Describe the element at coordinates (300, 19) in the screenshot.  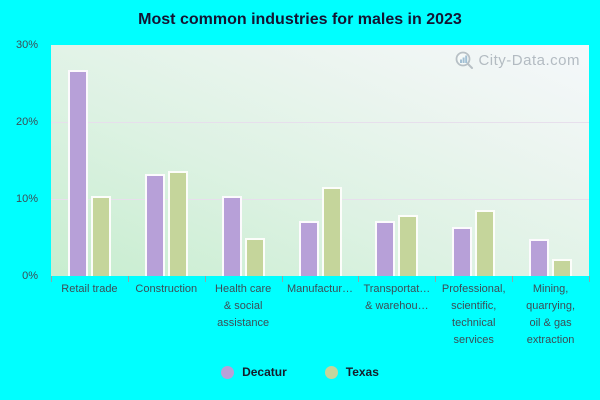
I see `chart-title: Most common industries for males in 2023` at that location.